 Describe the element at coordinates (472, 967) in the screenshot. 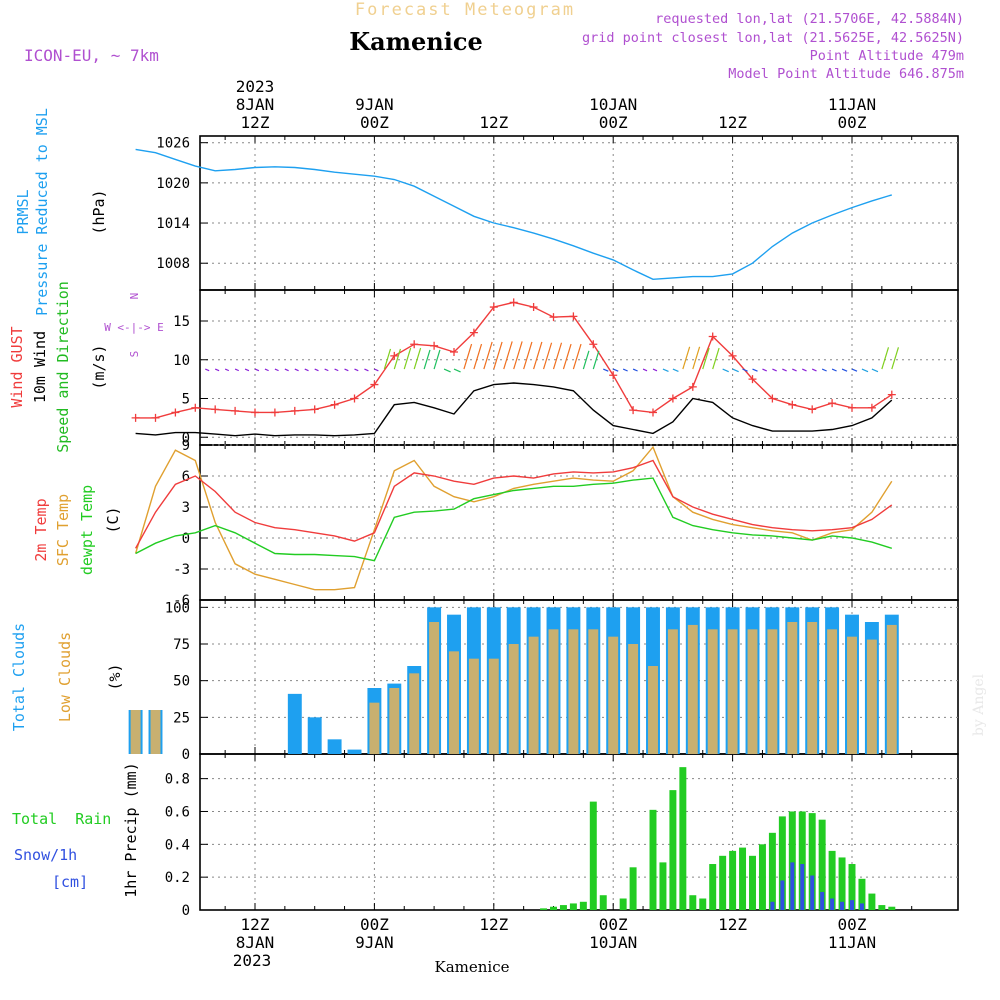

I see `footer-location: Kamenice` at that location.